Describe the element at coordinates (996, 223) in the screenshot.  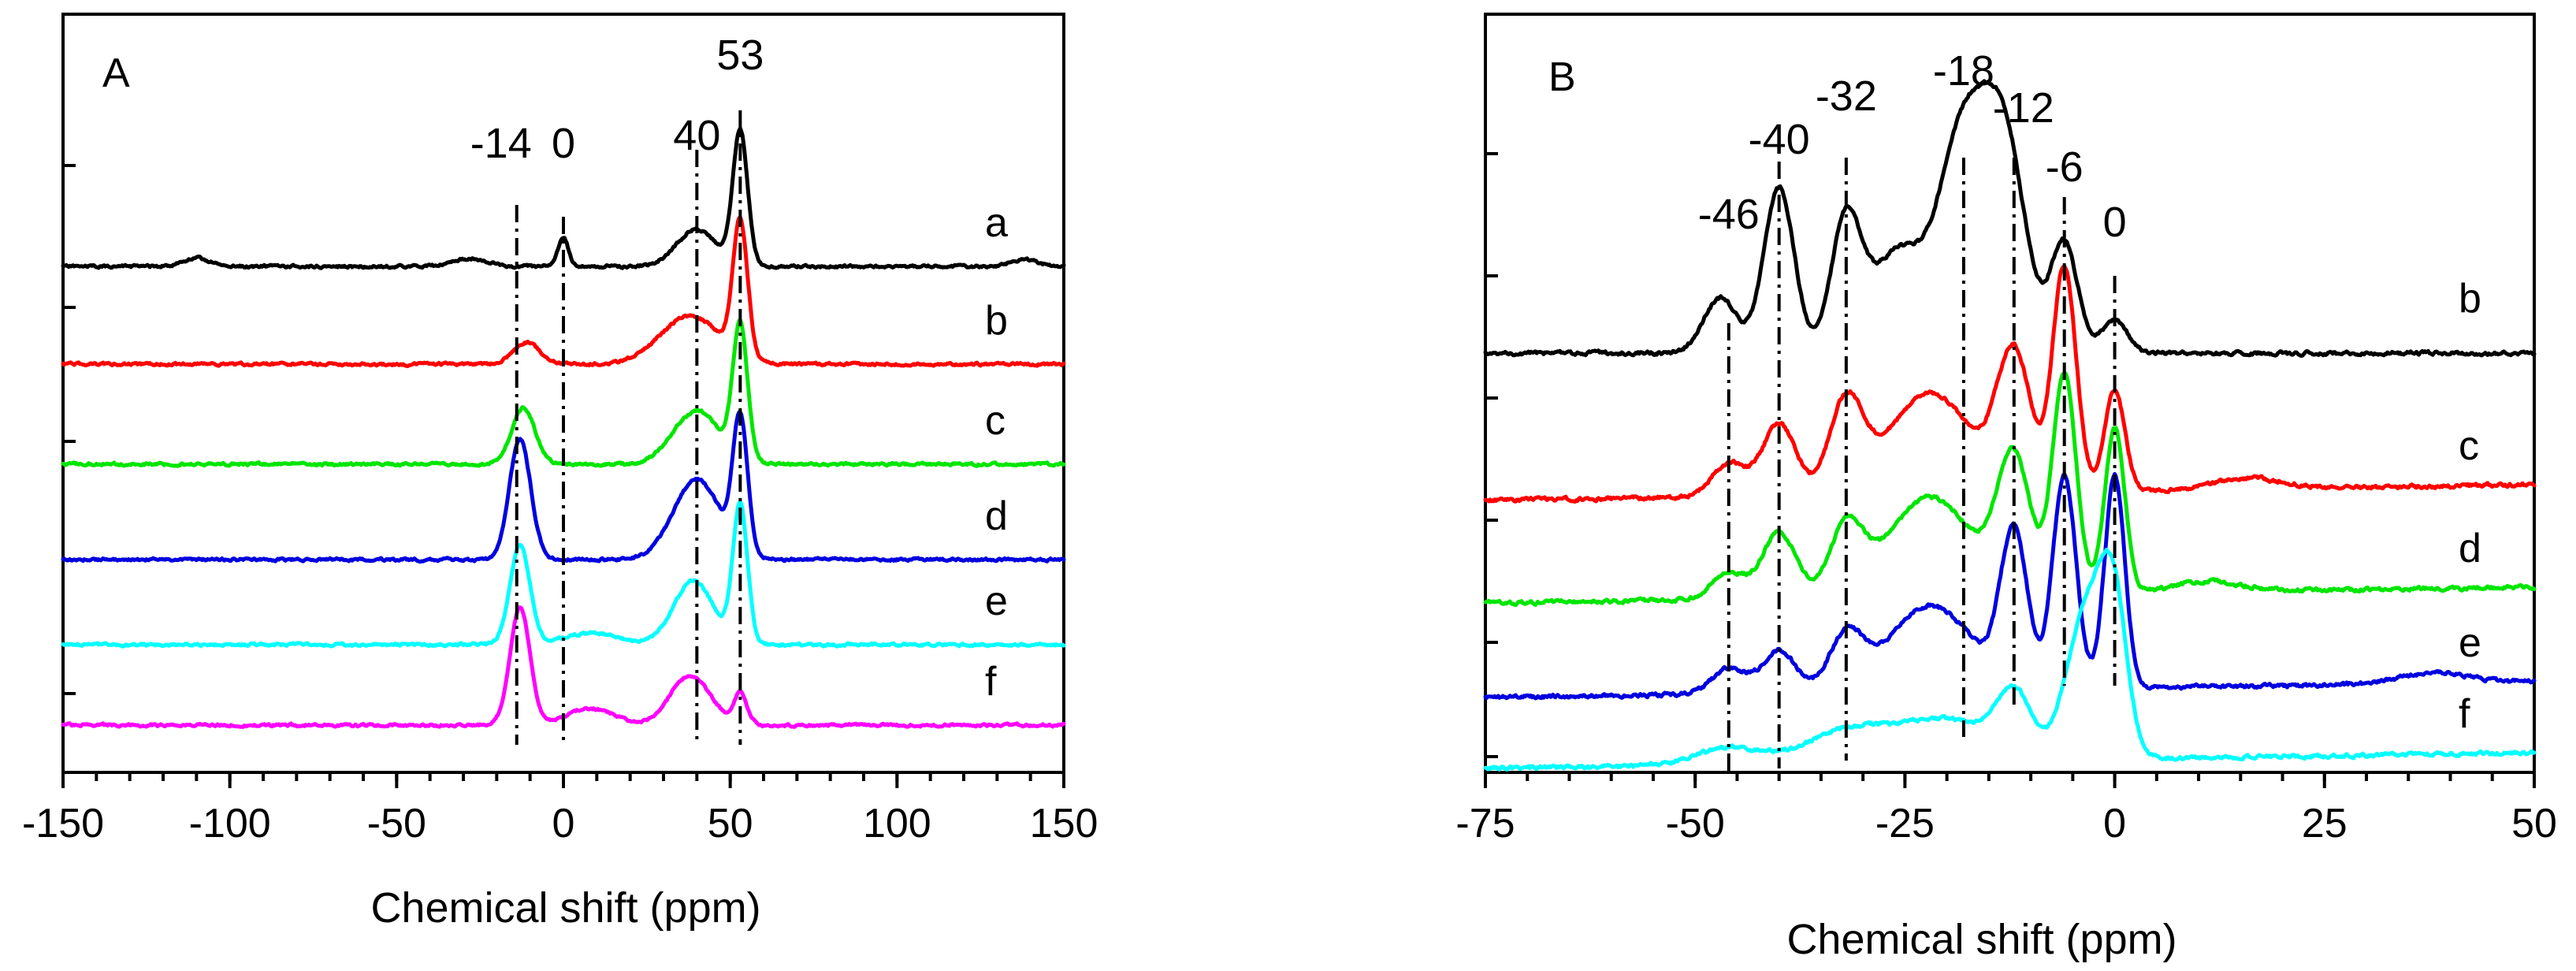
I see `series-label-a: a` at that location.